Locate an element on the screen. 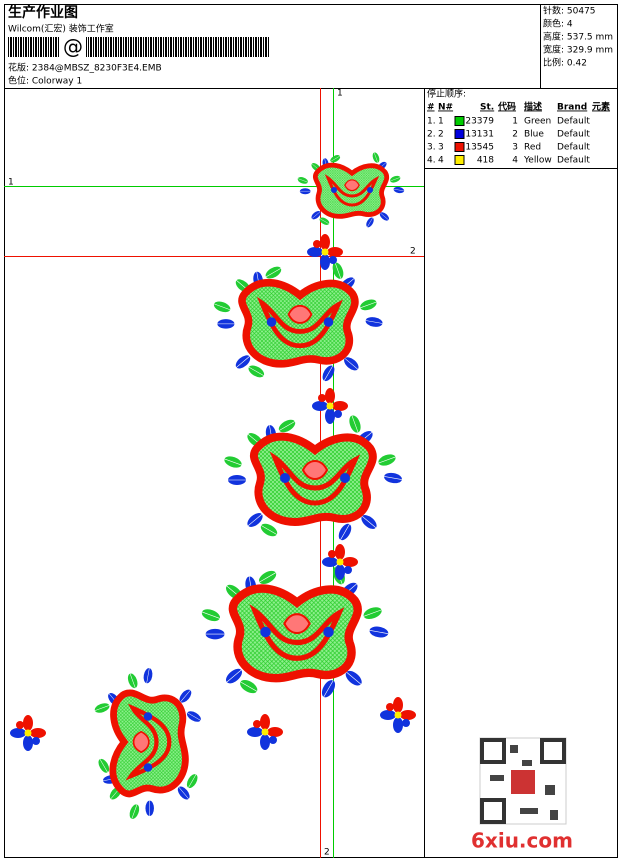  row-stitches: 418 is located at coordinates (485, 161).